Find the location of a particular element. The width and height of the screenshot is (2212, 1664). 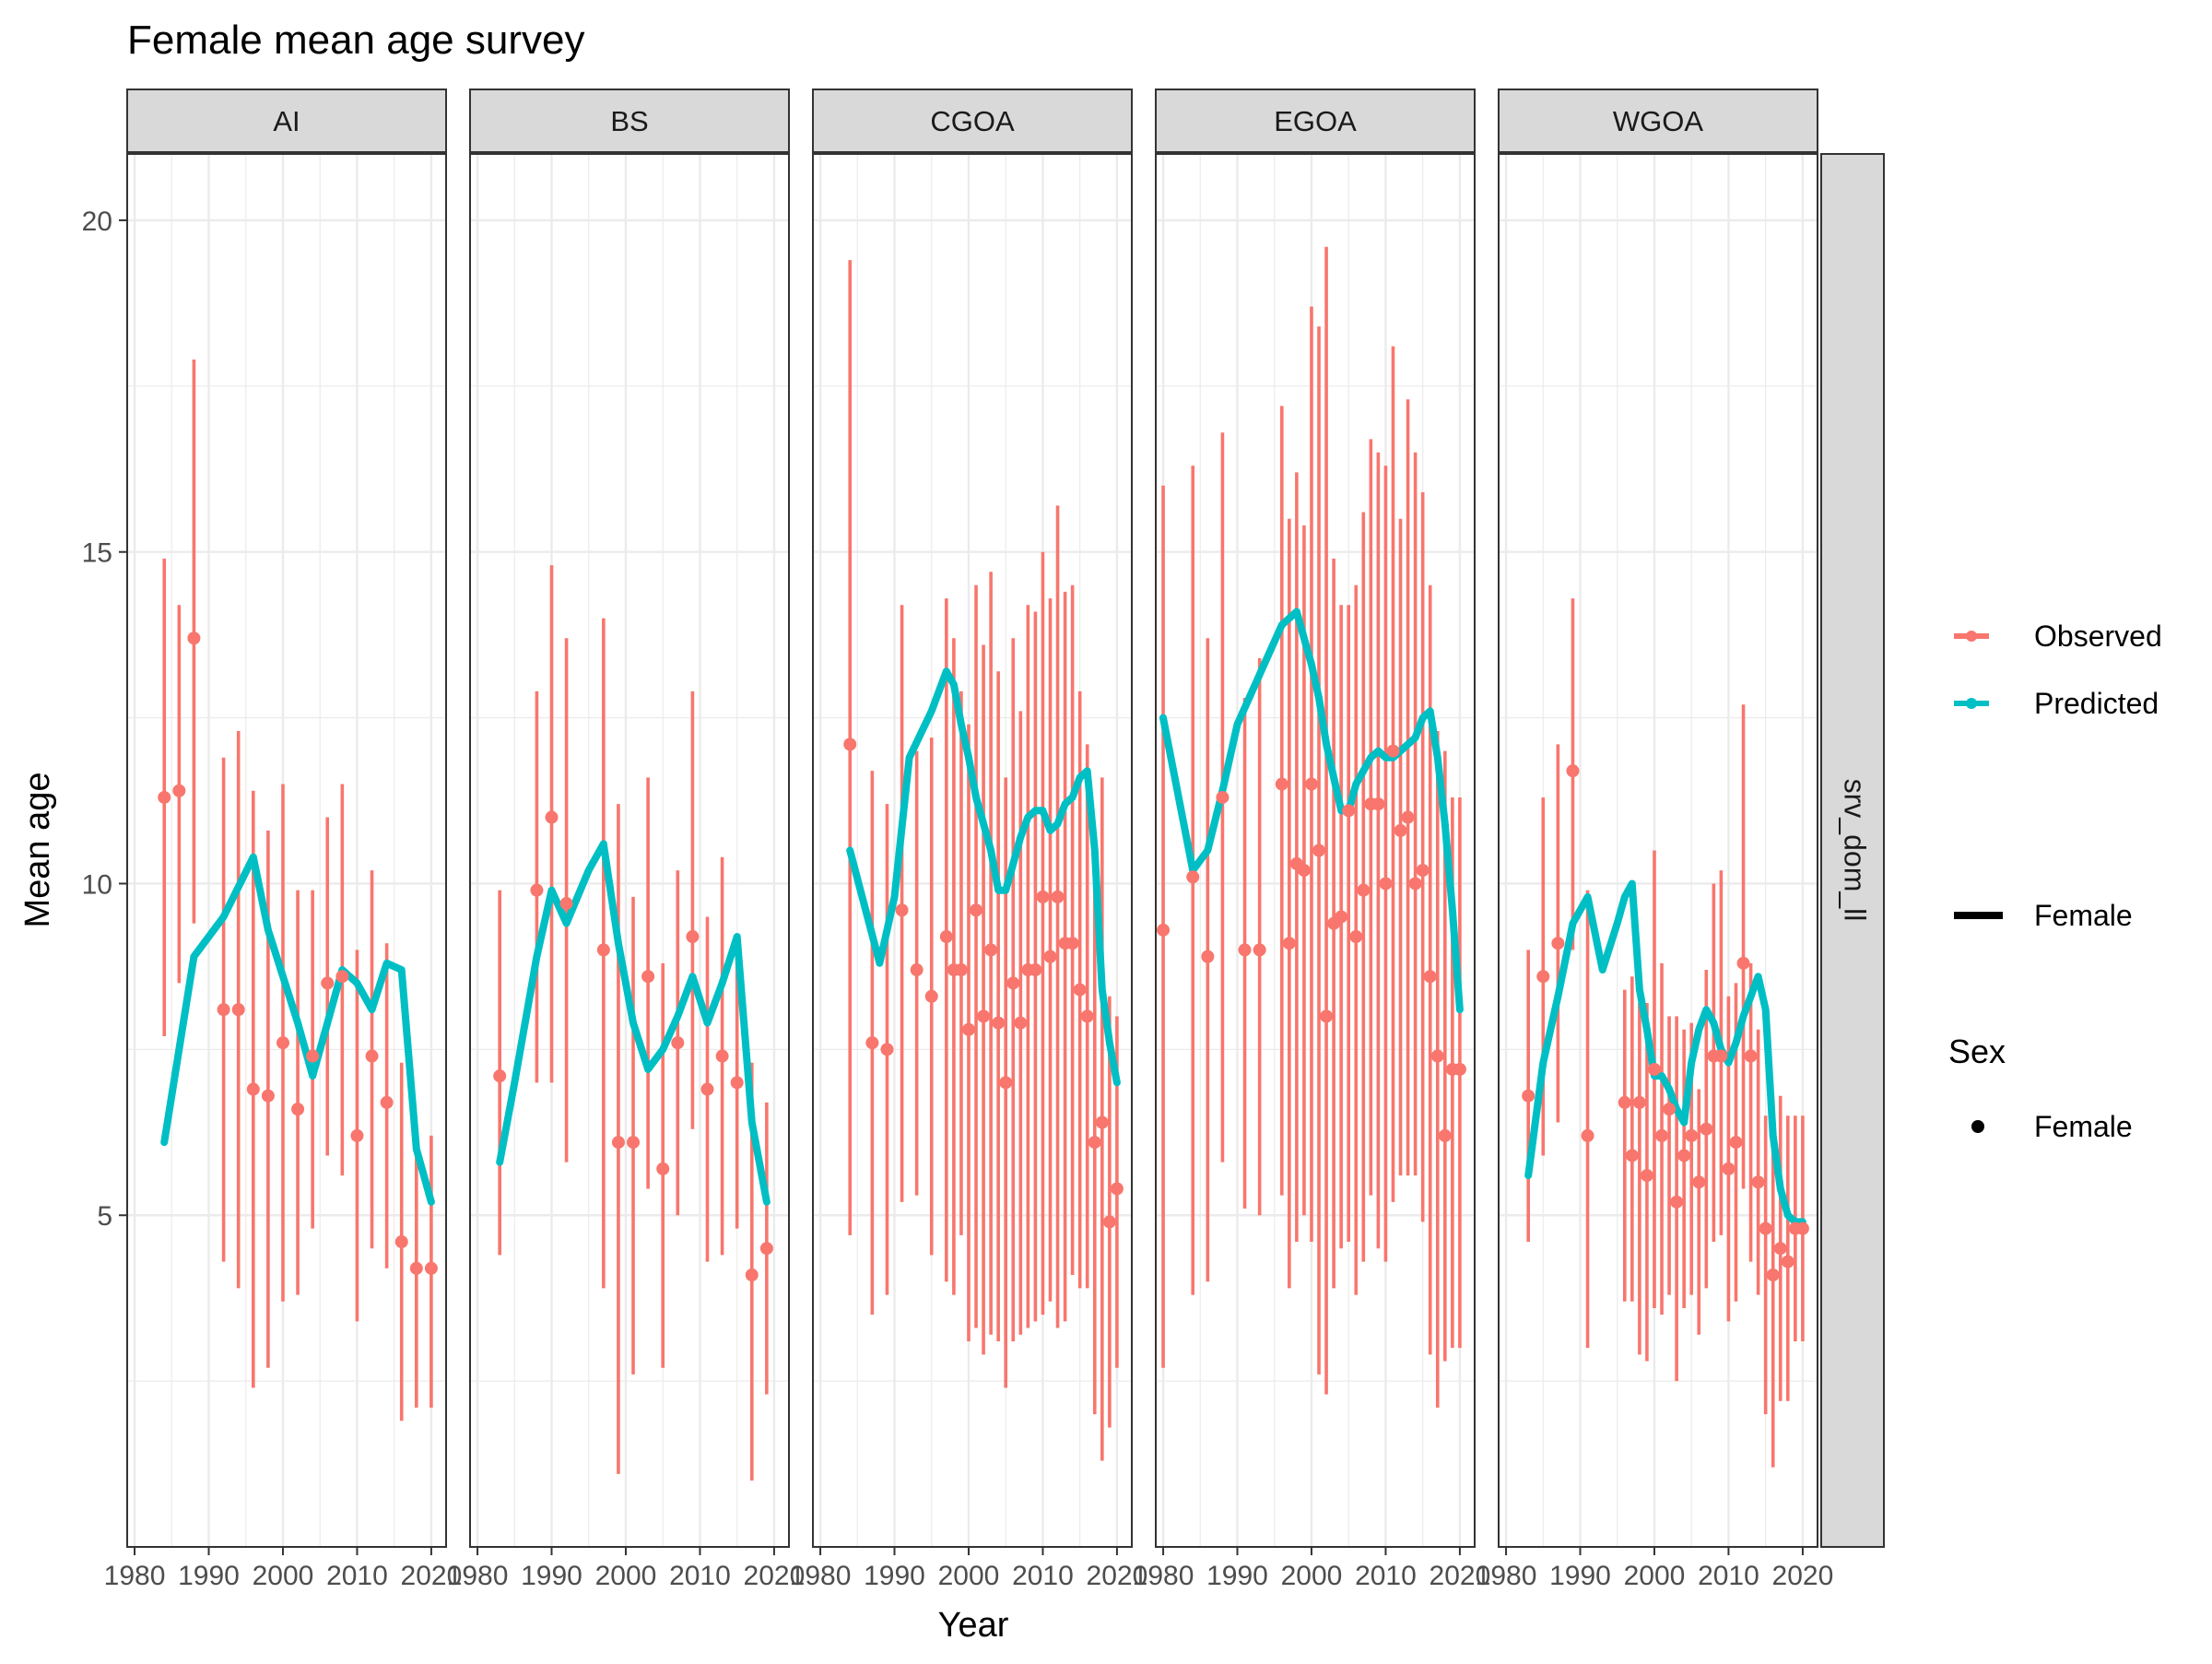

panel-bs: BS 1980 1990 2000 2010 2020 is located at coordinates (626, 840).